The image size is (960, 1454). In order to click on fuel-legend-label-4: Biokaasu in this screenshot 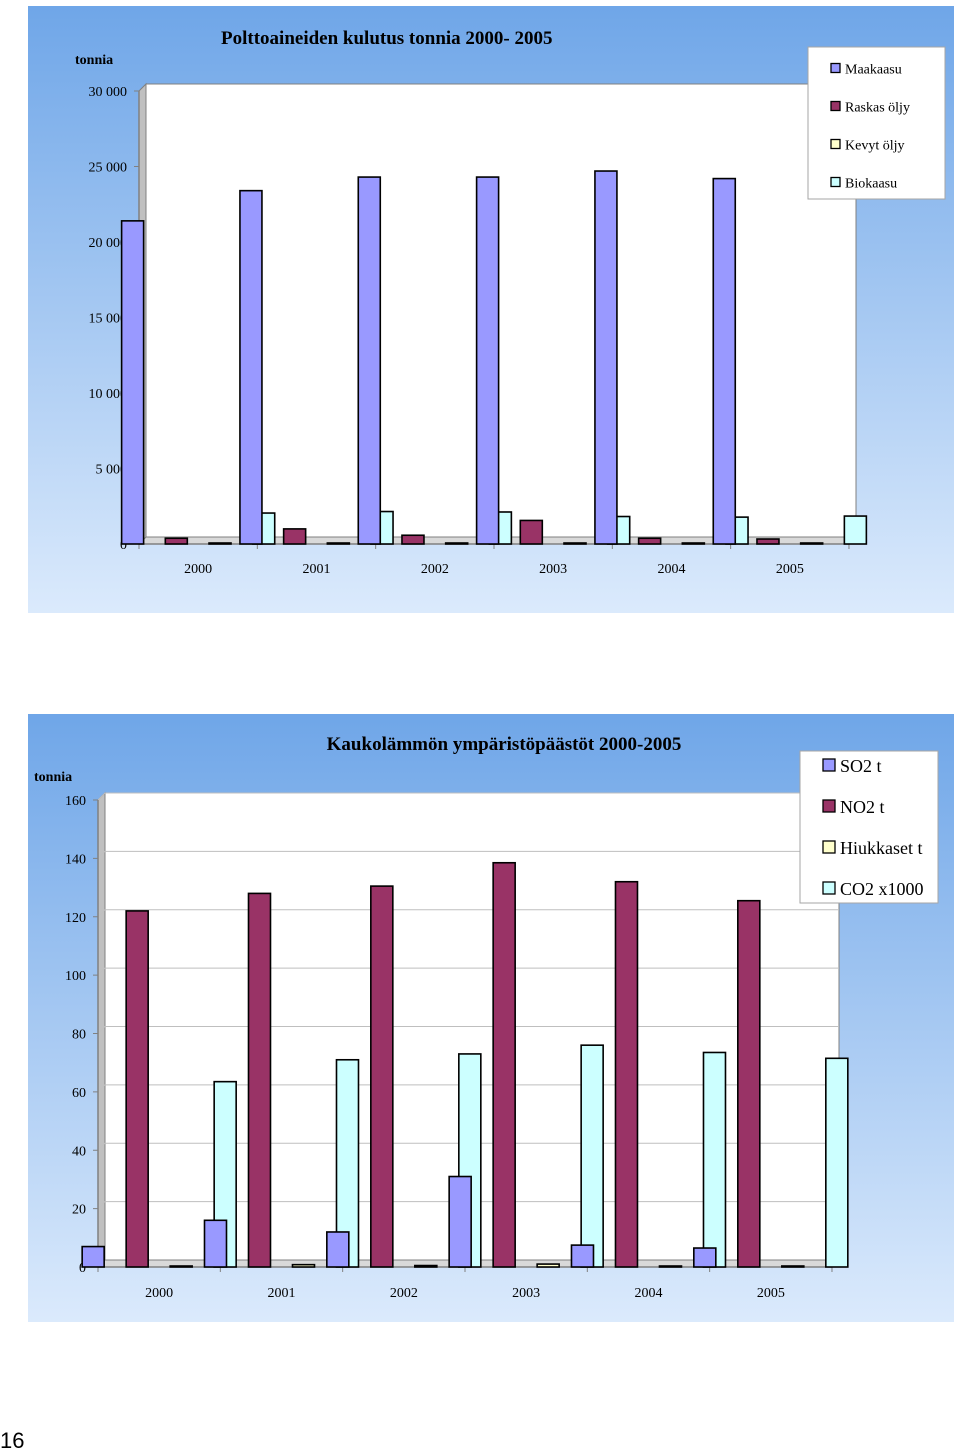, I will do `click(871, 184)`.